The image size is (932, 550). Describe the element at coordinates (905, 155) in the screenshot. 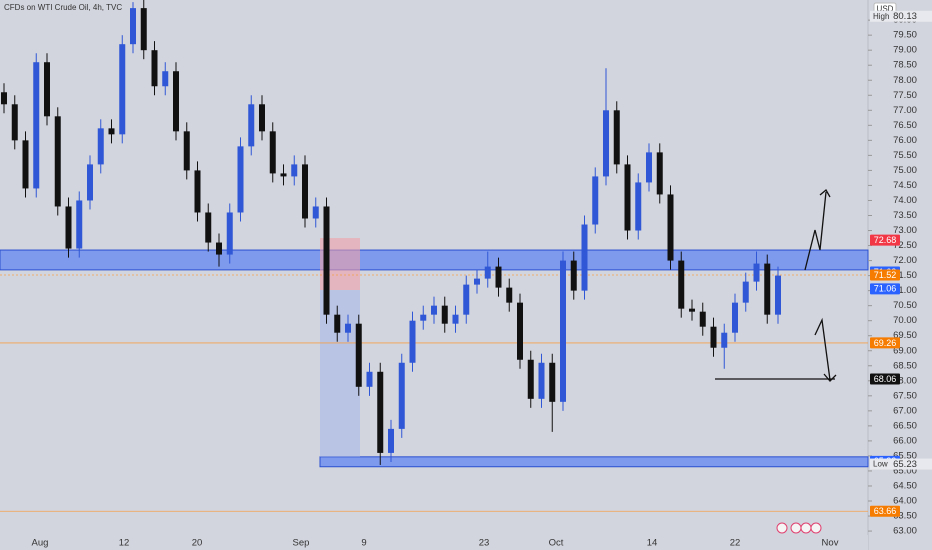

I see `y-tick-label: 75.50` at that location.